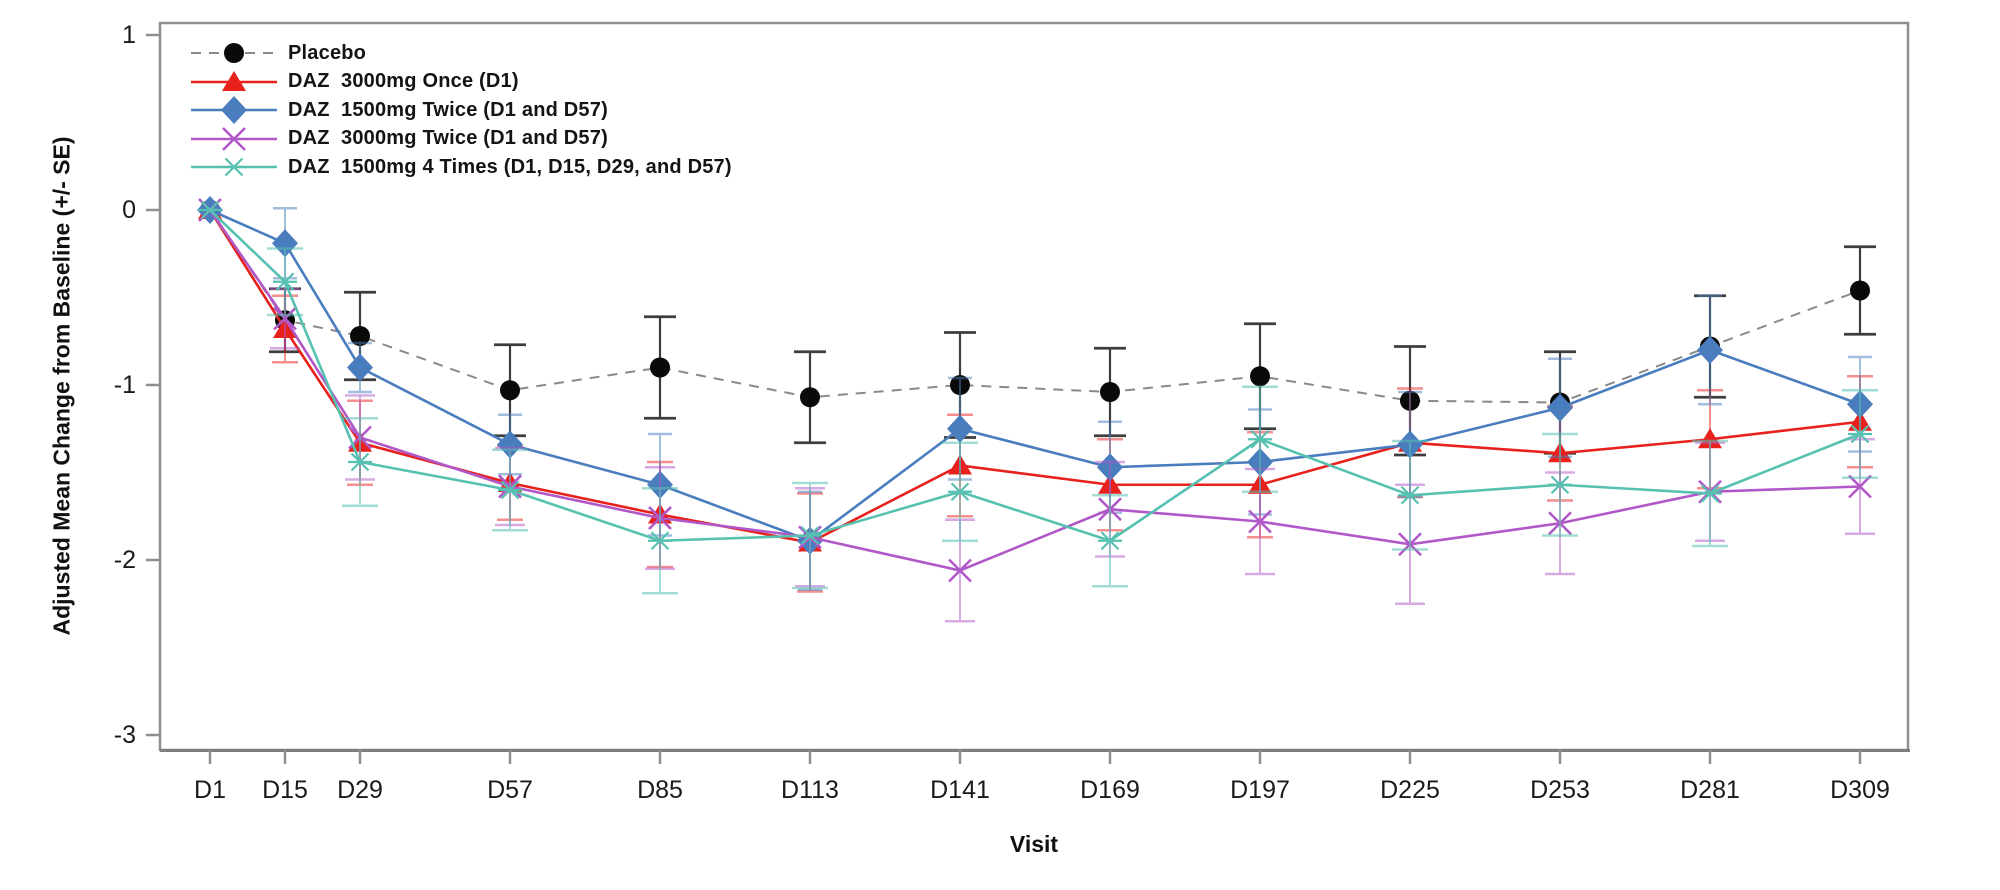 The width and height of the screenshot is (2000, 890). Describe the element at coordinates (1410, 790) in the screenshot. I see `x-tick-label-D225: D225` at that location.